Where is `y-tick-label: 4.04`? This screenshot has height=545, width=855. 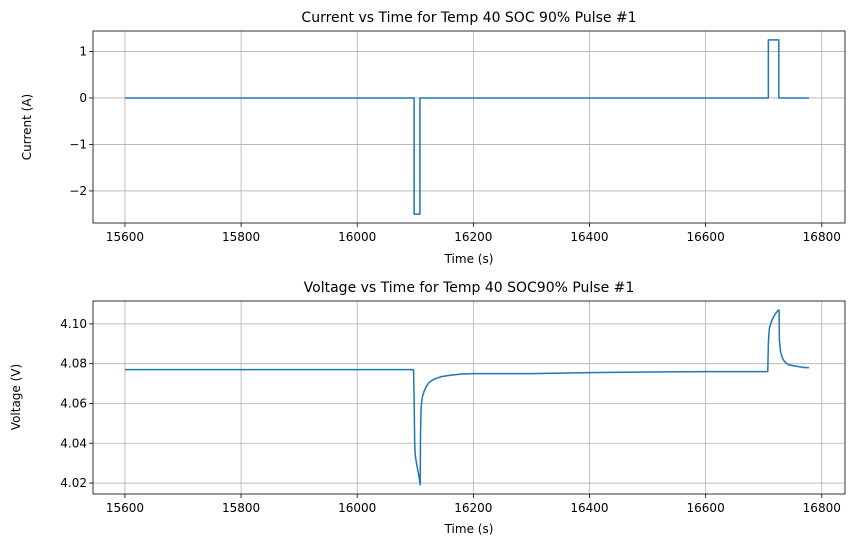
y-tick-label: 4.04 is located at coordinates (73, 443).